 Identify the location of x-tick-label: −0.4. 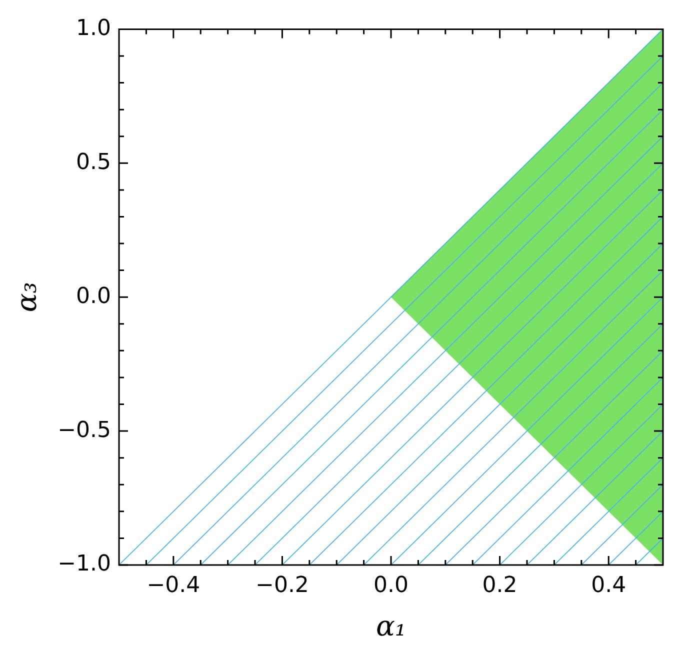
(173, 585).